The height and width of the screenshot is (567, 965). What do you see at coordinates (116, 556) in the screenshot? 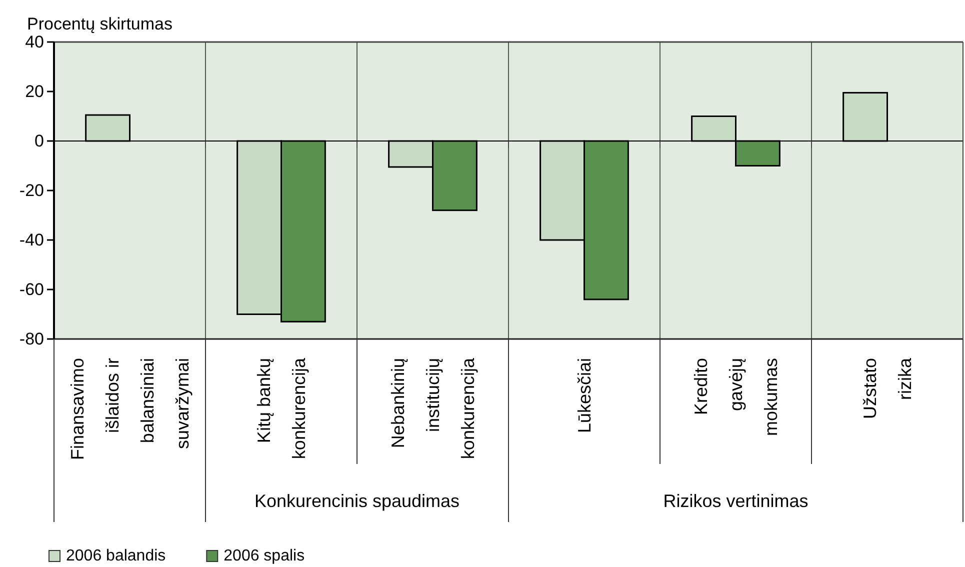
I see `legend-label: 2006 balandis` at bounding box center [116, 556].